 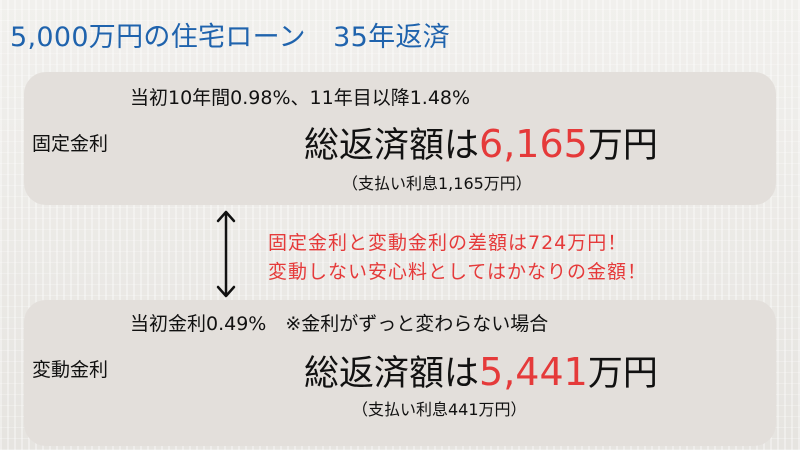 What do you see at coordinates (439, 409) in the screenshot?
I see `variable-rate-interest: （支払い利息441万円）` at bounding box center [439, 409].